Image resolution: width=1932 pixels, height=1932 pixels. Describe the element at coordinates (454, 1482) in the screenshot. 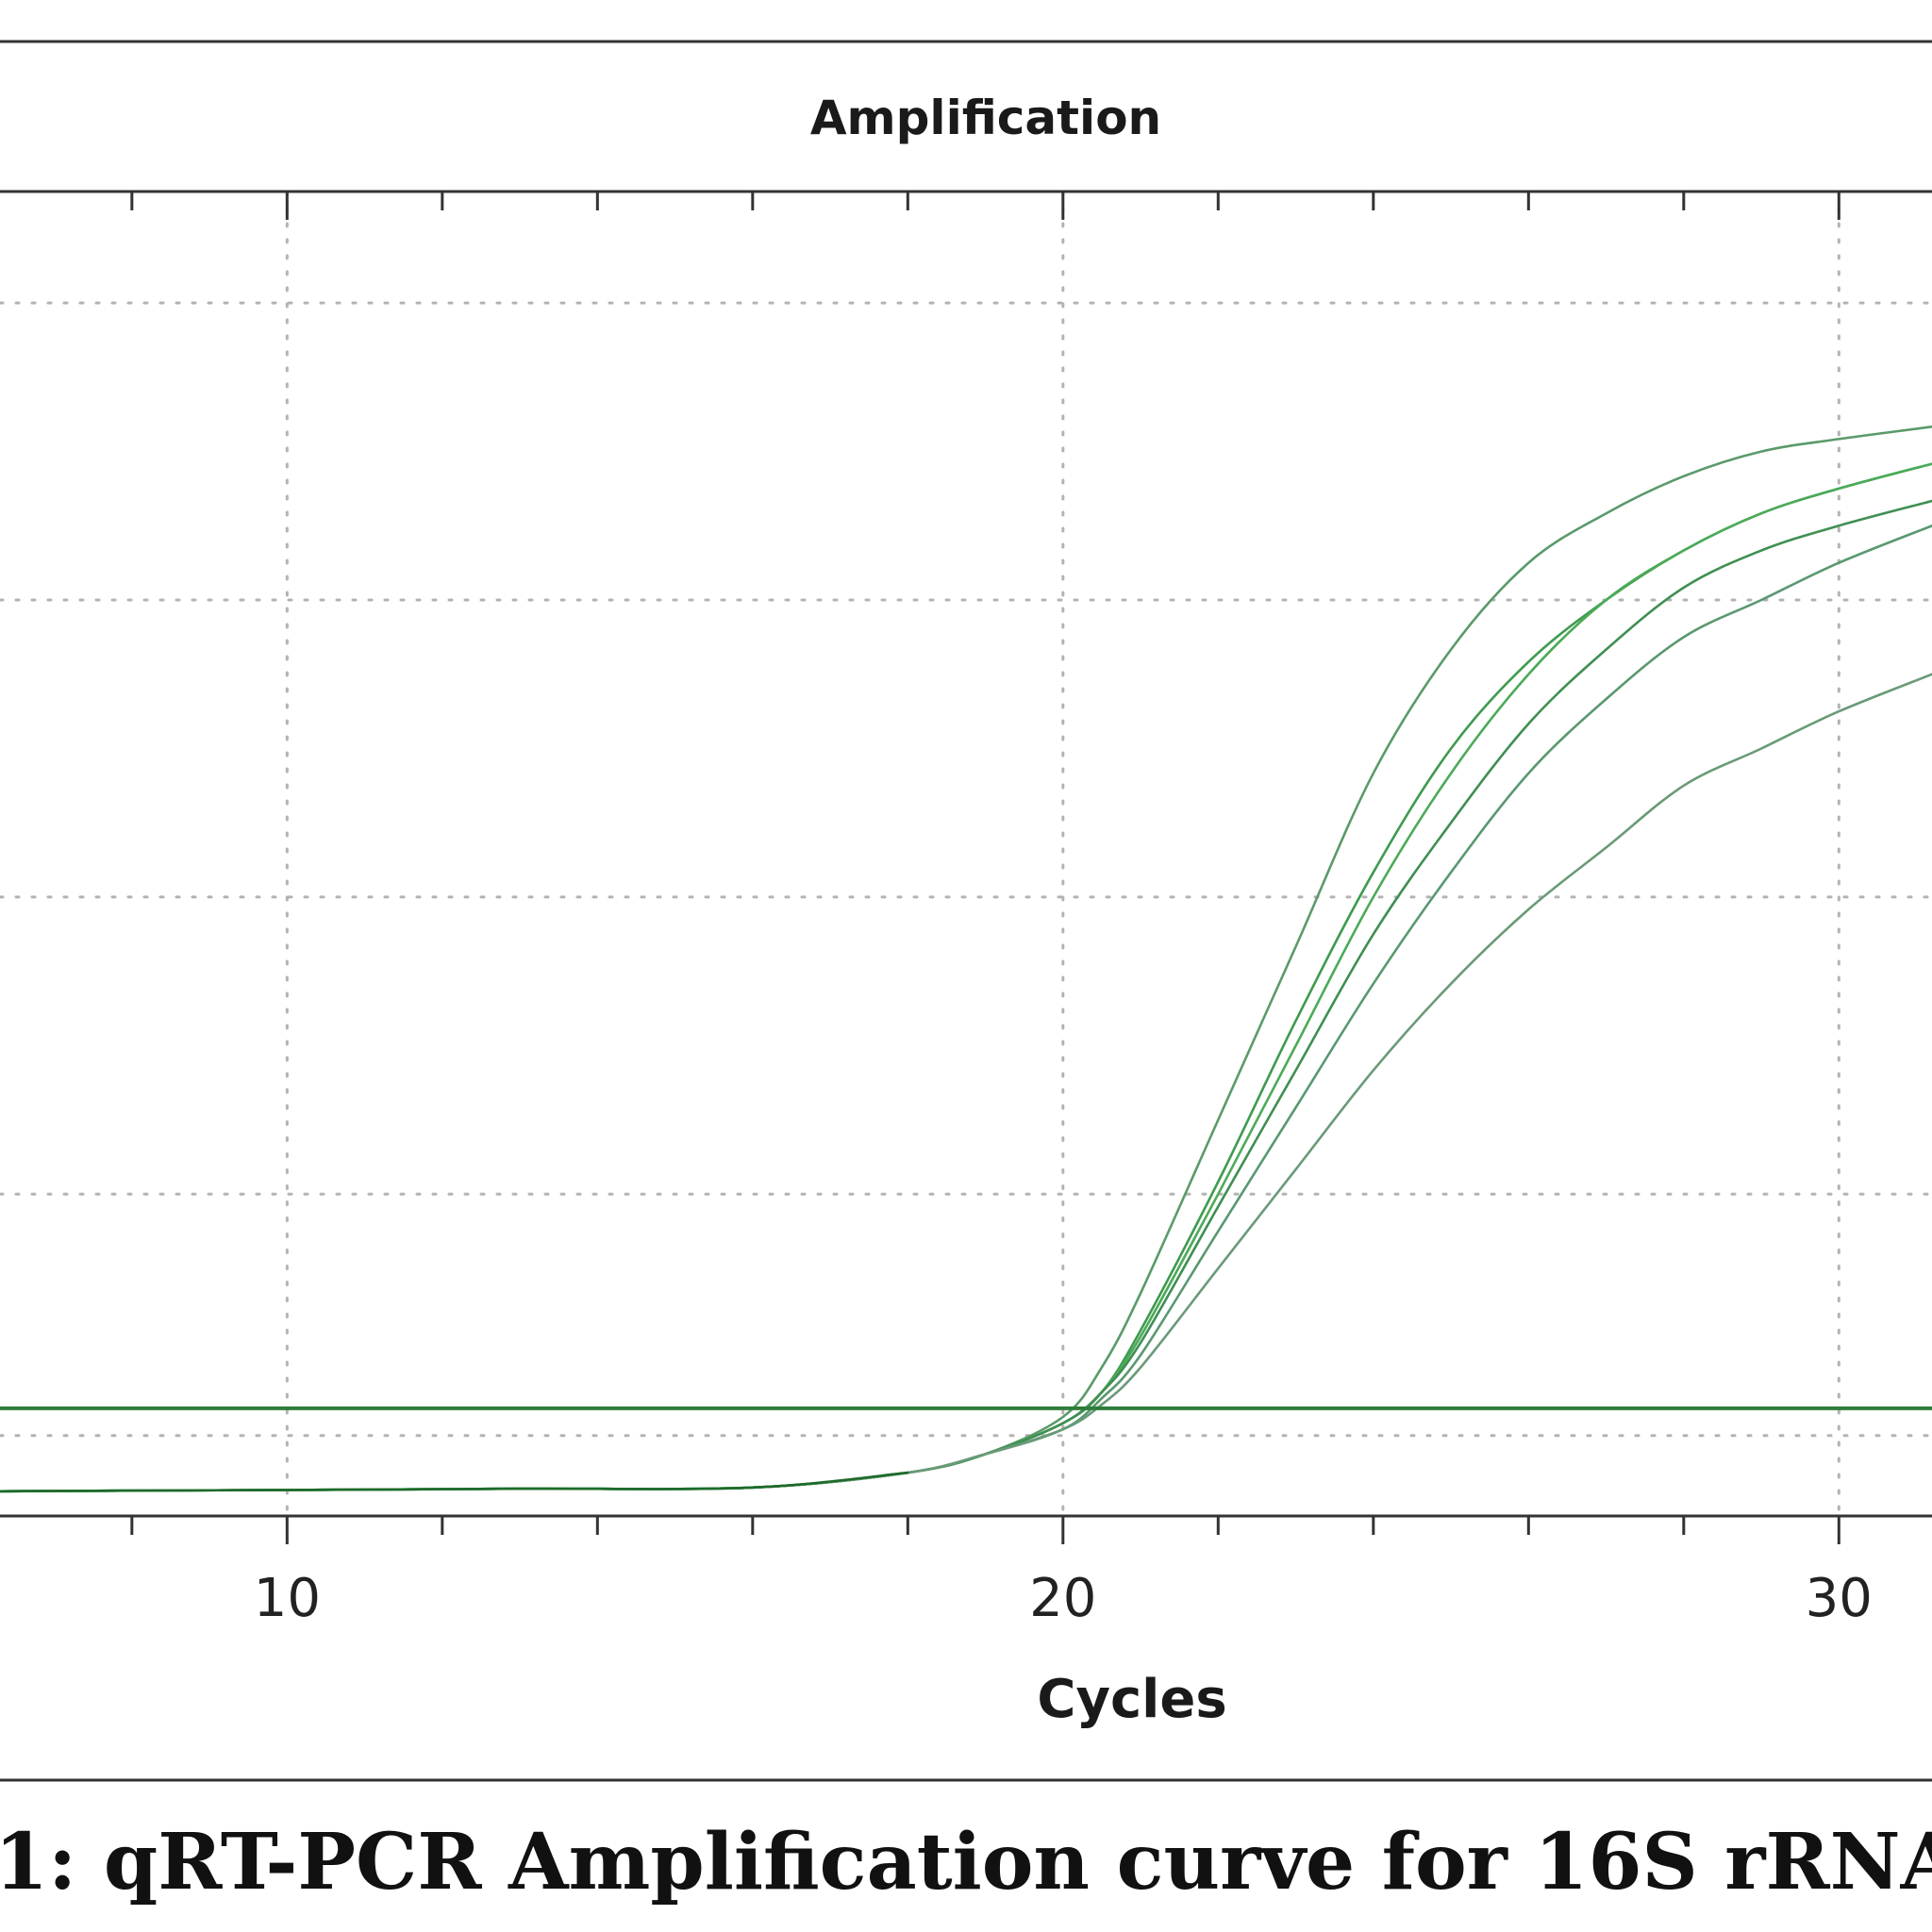

I see `curve-baseline-overlap` at that location.